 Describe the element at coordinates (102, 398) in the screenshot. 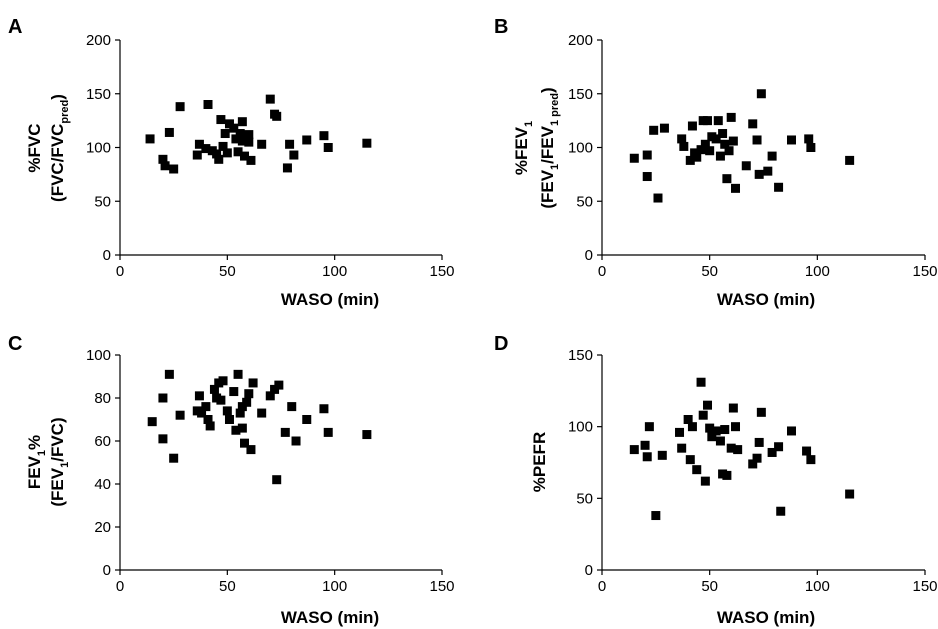

I see `y-tick-label: 80` at that location.